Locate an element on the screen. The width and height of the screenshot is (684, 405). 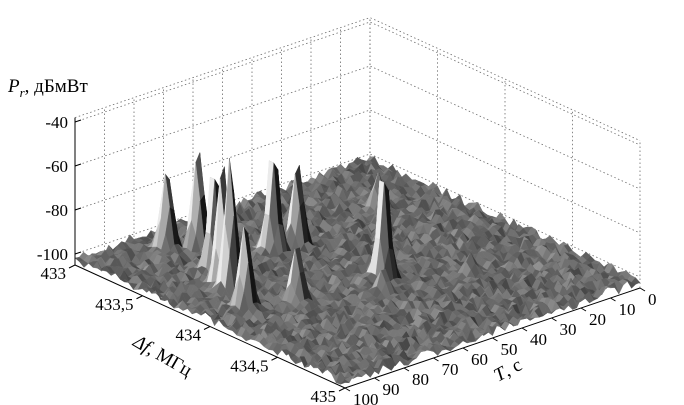
z-tick-label: -100 is located at coordinates (52, 254).